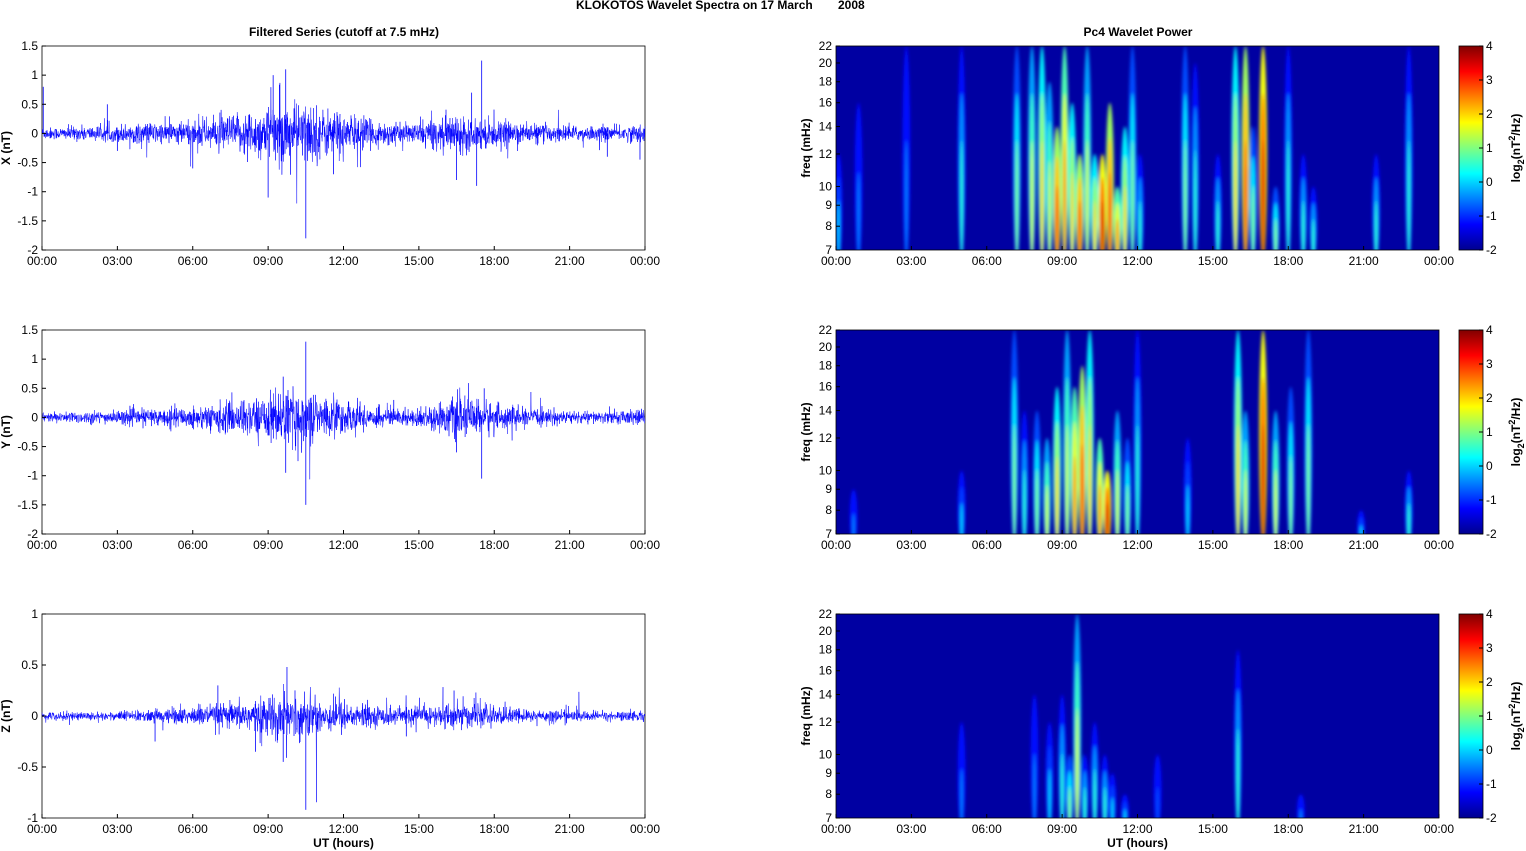 The image size is (1526, 851). Describe the element at coordinates (694, 6) in the screenshot. I see `figure-title: KLOKOTOS Wavelet Spectra on 17 March` at that location.